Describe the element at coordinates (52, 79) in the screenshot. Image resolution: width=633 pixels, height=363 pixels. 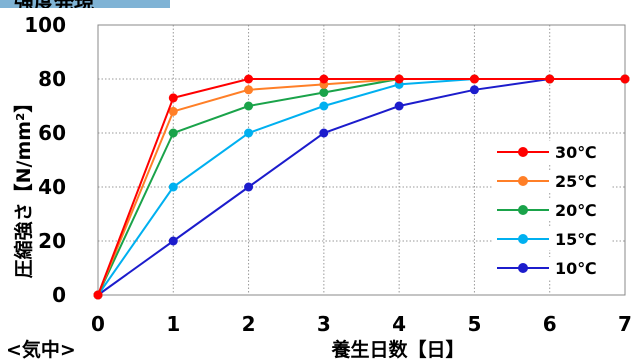
I see `y-tick-label: 80` at that location.